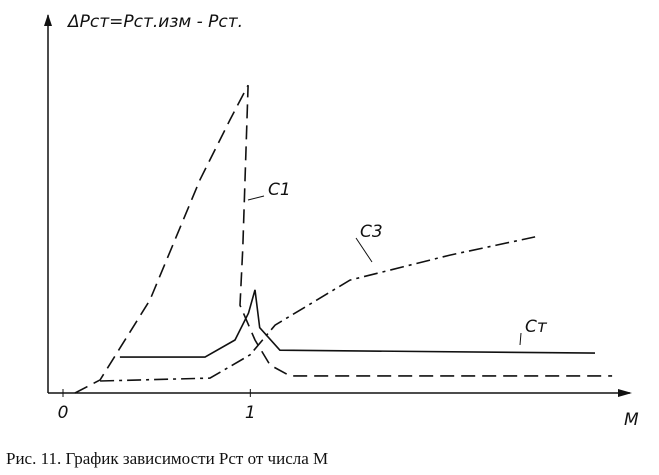  Describe the element at coordinates (357, 323) in the screenshot. I see `series-line` at that location.